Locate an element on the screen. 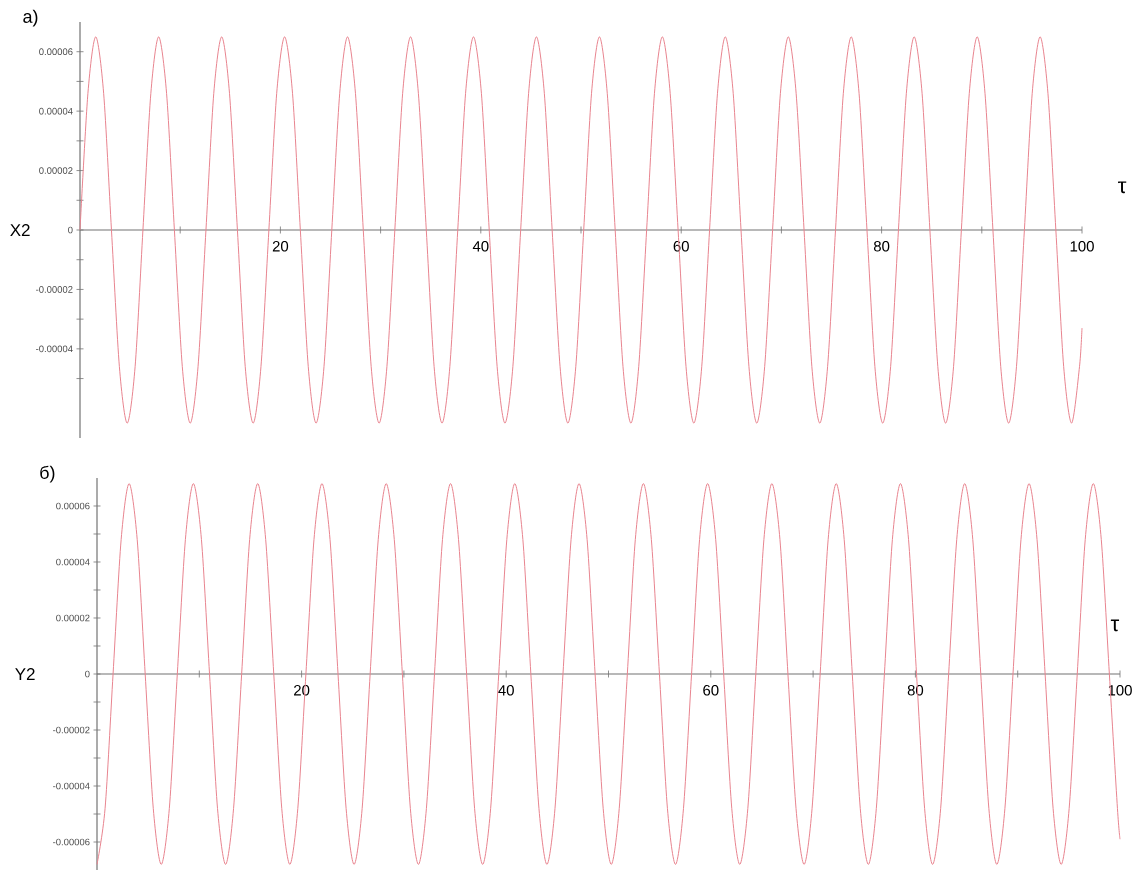  chart-title: б) is located at coordinates (47, 474).